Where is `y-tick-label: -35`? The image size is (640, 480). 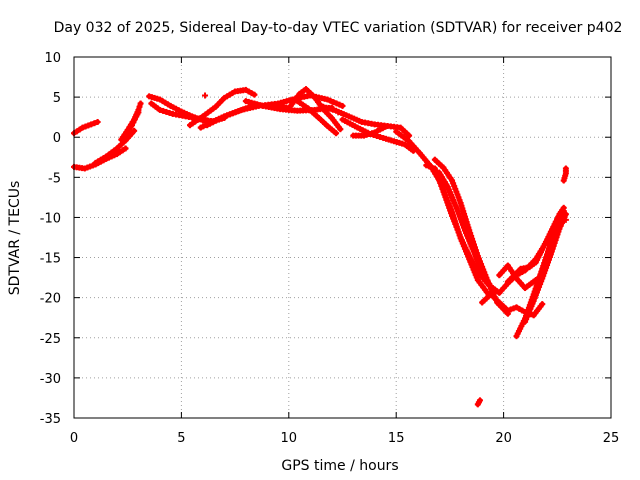 y-tick-label: -35 is located at coordinates (50, 419).